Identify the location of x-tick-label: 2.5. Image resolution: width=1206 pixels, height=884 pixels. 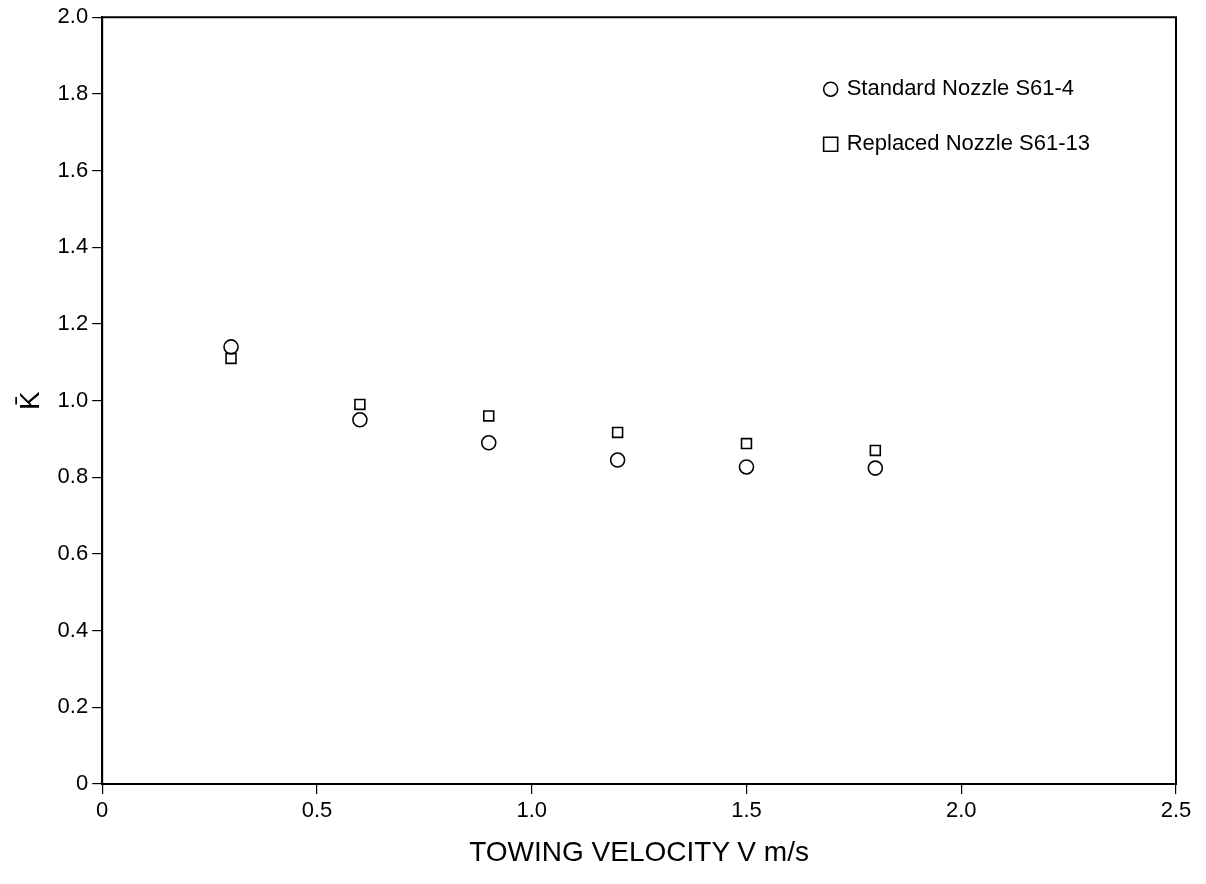
(1176, 810).